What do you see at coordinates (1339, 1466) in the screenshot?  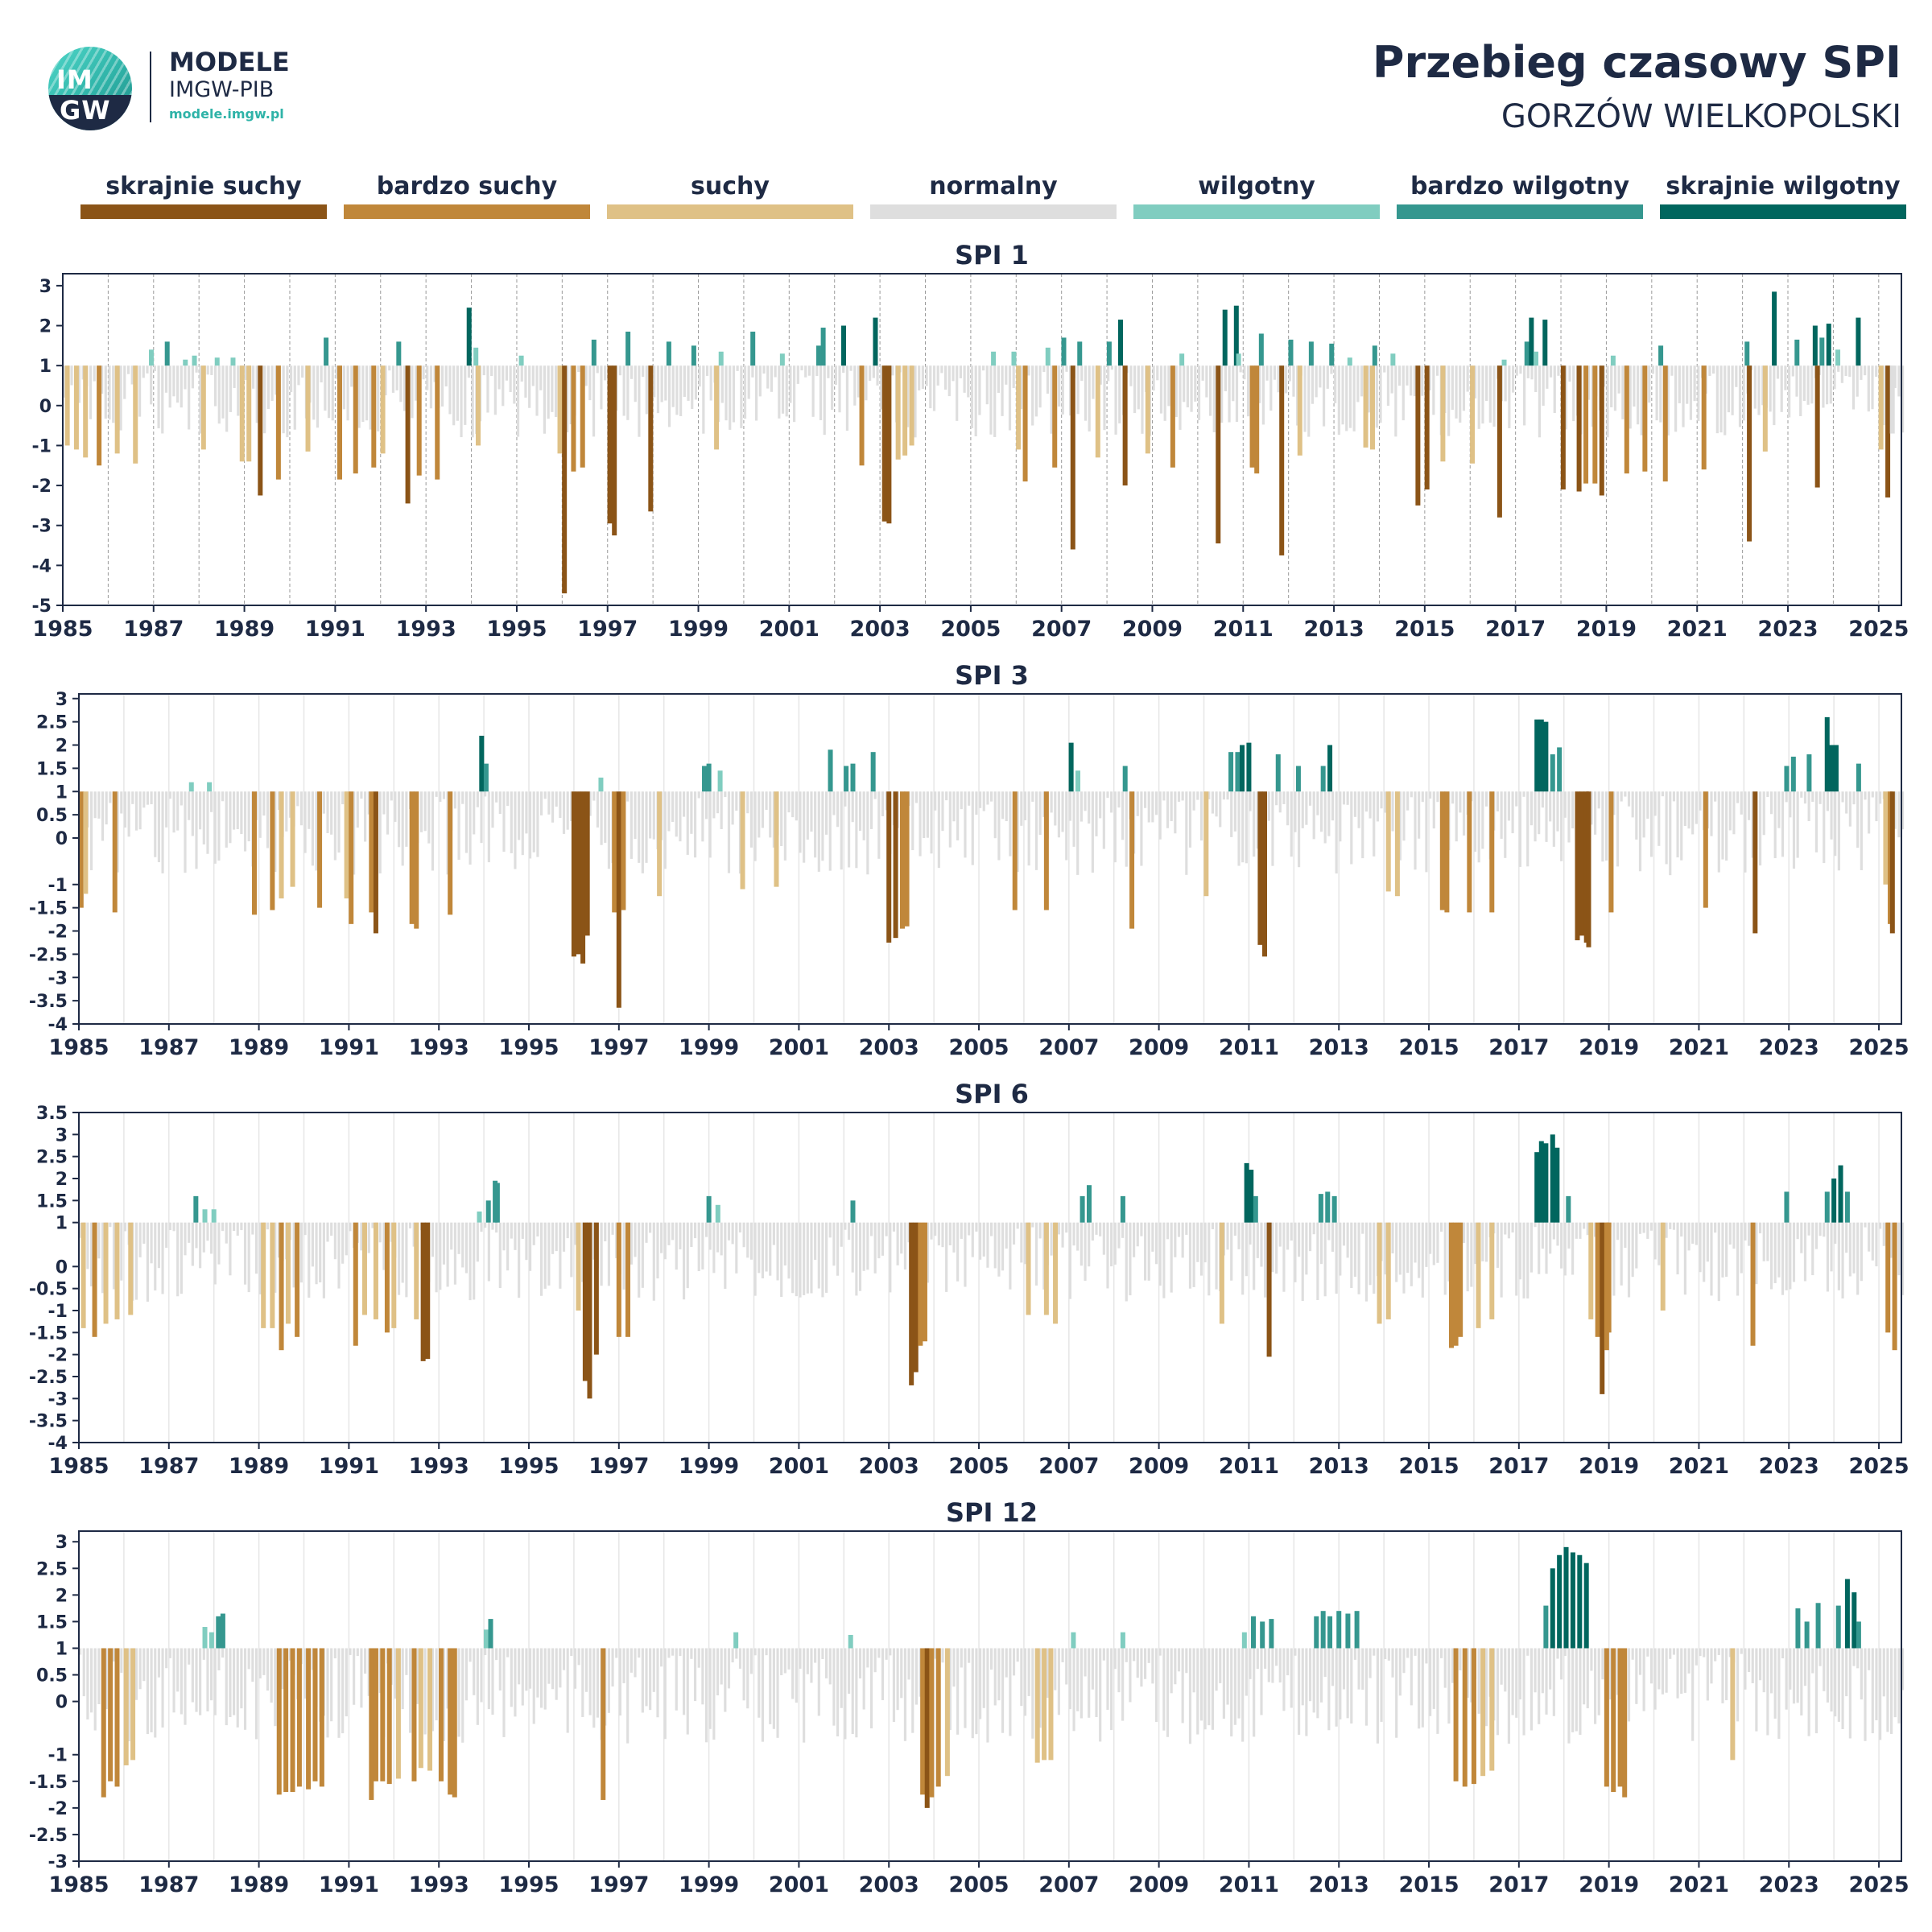 I see `x-tick-label: 2013` at bounding box center [1339, 1466].